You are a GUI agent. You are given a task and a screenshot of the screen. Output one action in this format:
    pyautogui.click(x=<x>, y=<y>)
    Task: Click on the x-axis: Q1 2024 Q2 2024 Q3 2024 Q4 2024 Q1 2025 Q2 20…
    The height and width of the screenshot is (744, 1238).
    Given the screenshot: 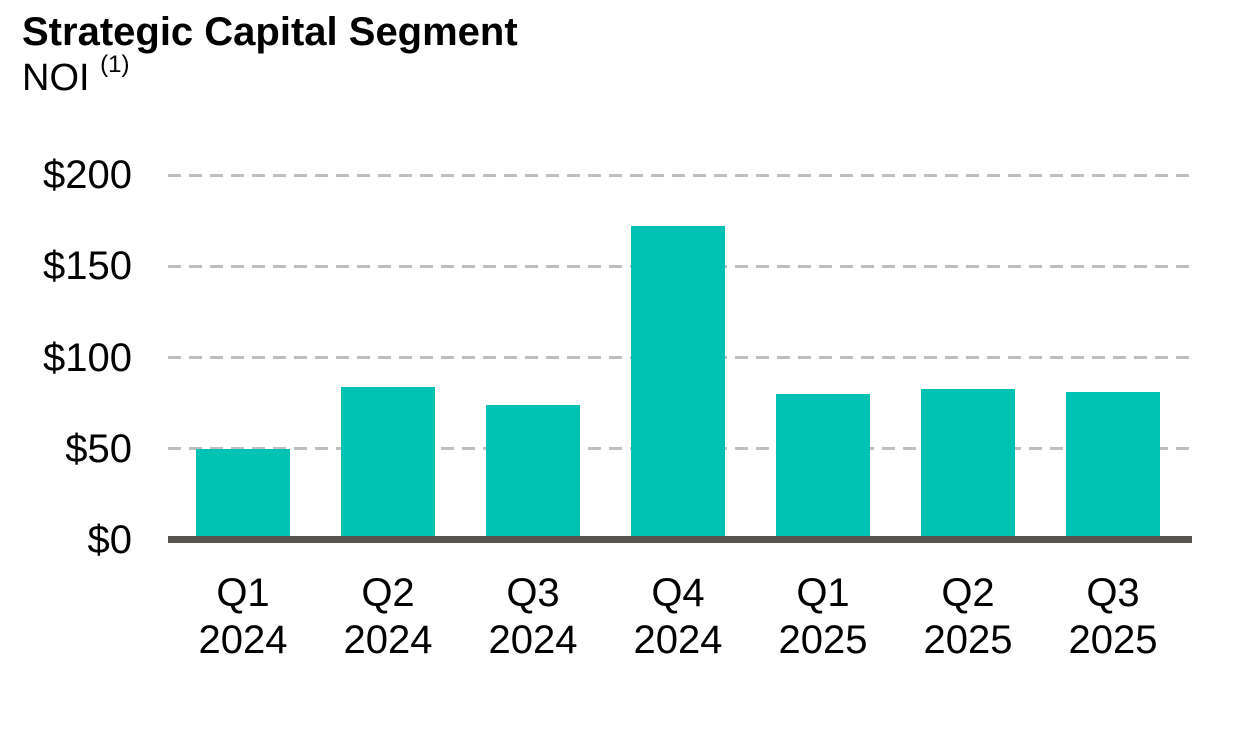 What is the action you would take?
    pyautogui.click(x=680, y=625)
    